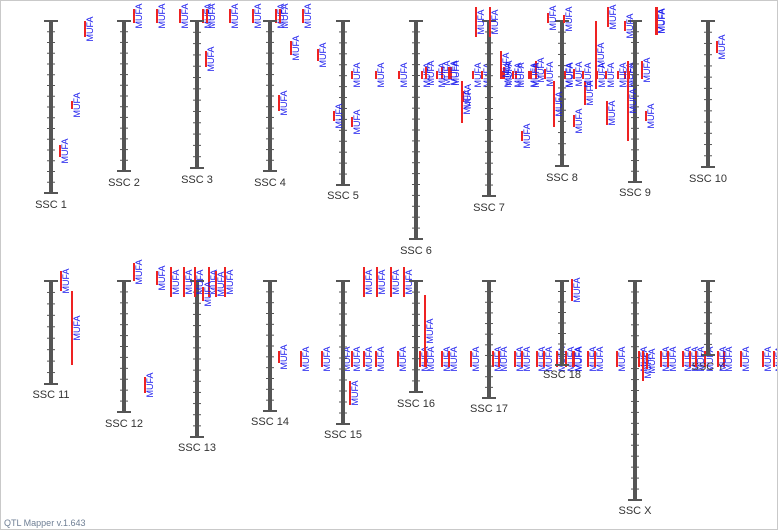 The width and height of the screenshot is (778, 530). I want to click on chromosome-ssc-y: SSC YMUFAMUFAMUFAMUFAMUFAMUFAMUFA, so click(734, 326).